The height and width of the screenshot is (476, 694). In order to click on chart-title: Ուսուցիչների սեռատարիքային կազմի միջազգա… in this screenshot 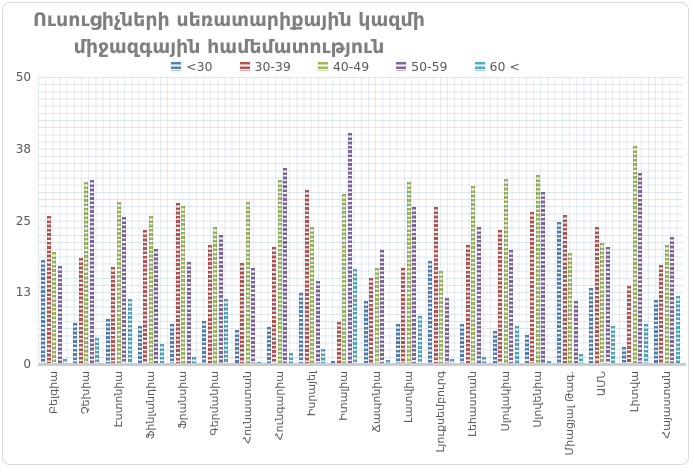, I will do `click(229, 34)`.